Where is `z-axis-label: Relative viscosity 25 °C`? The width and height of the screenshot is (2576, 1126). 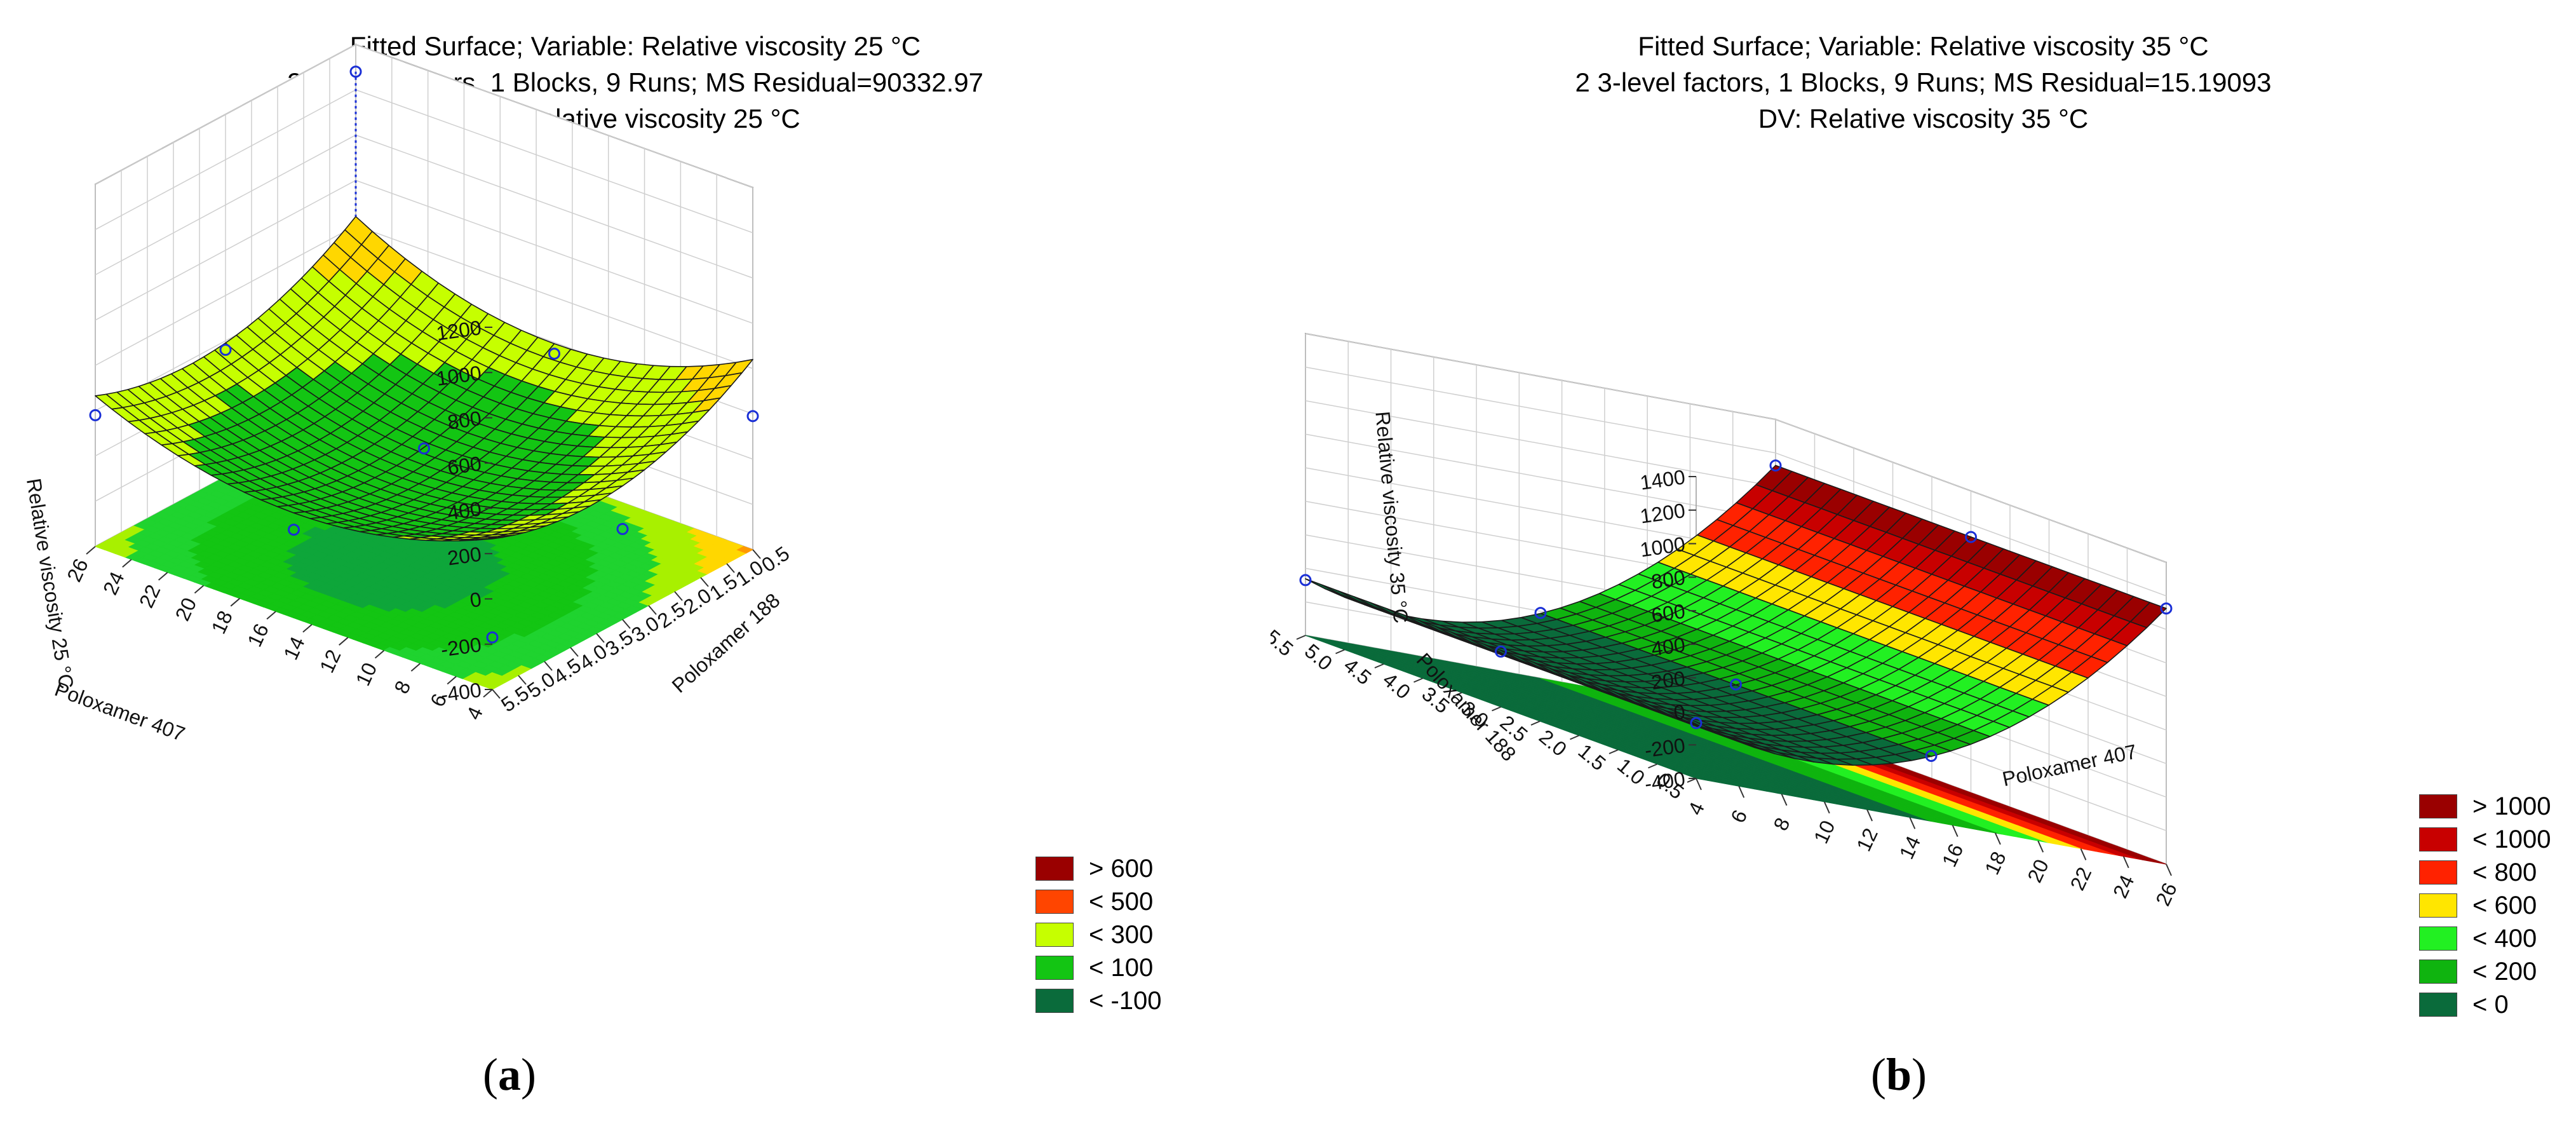 z-axis-label: Relative viscosity 25 °C is located at coordinates (50, 583).